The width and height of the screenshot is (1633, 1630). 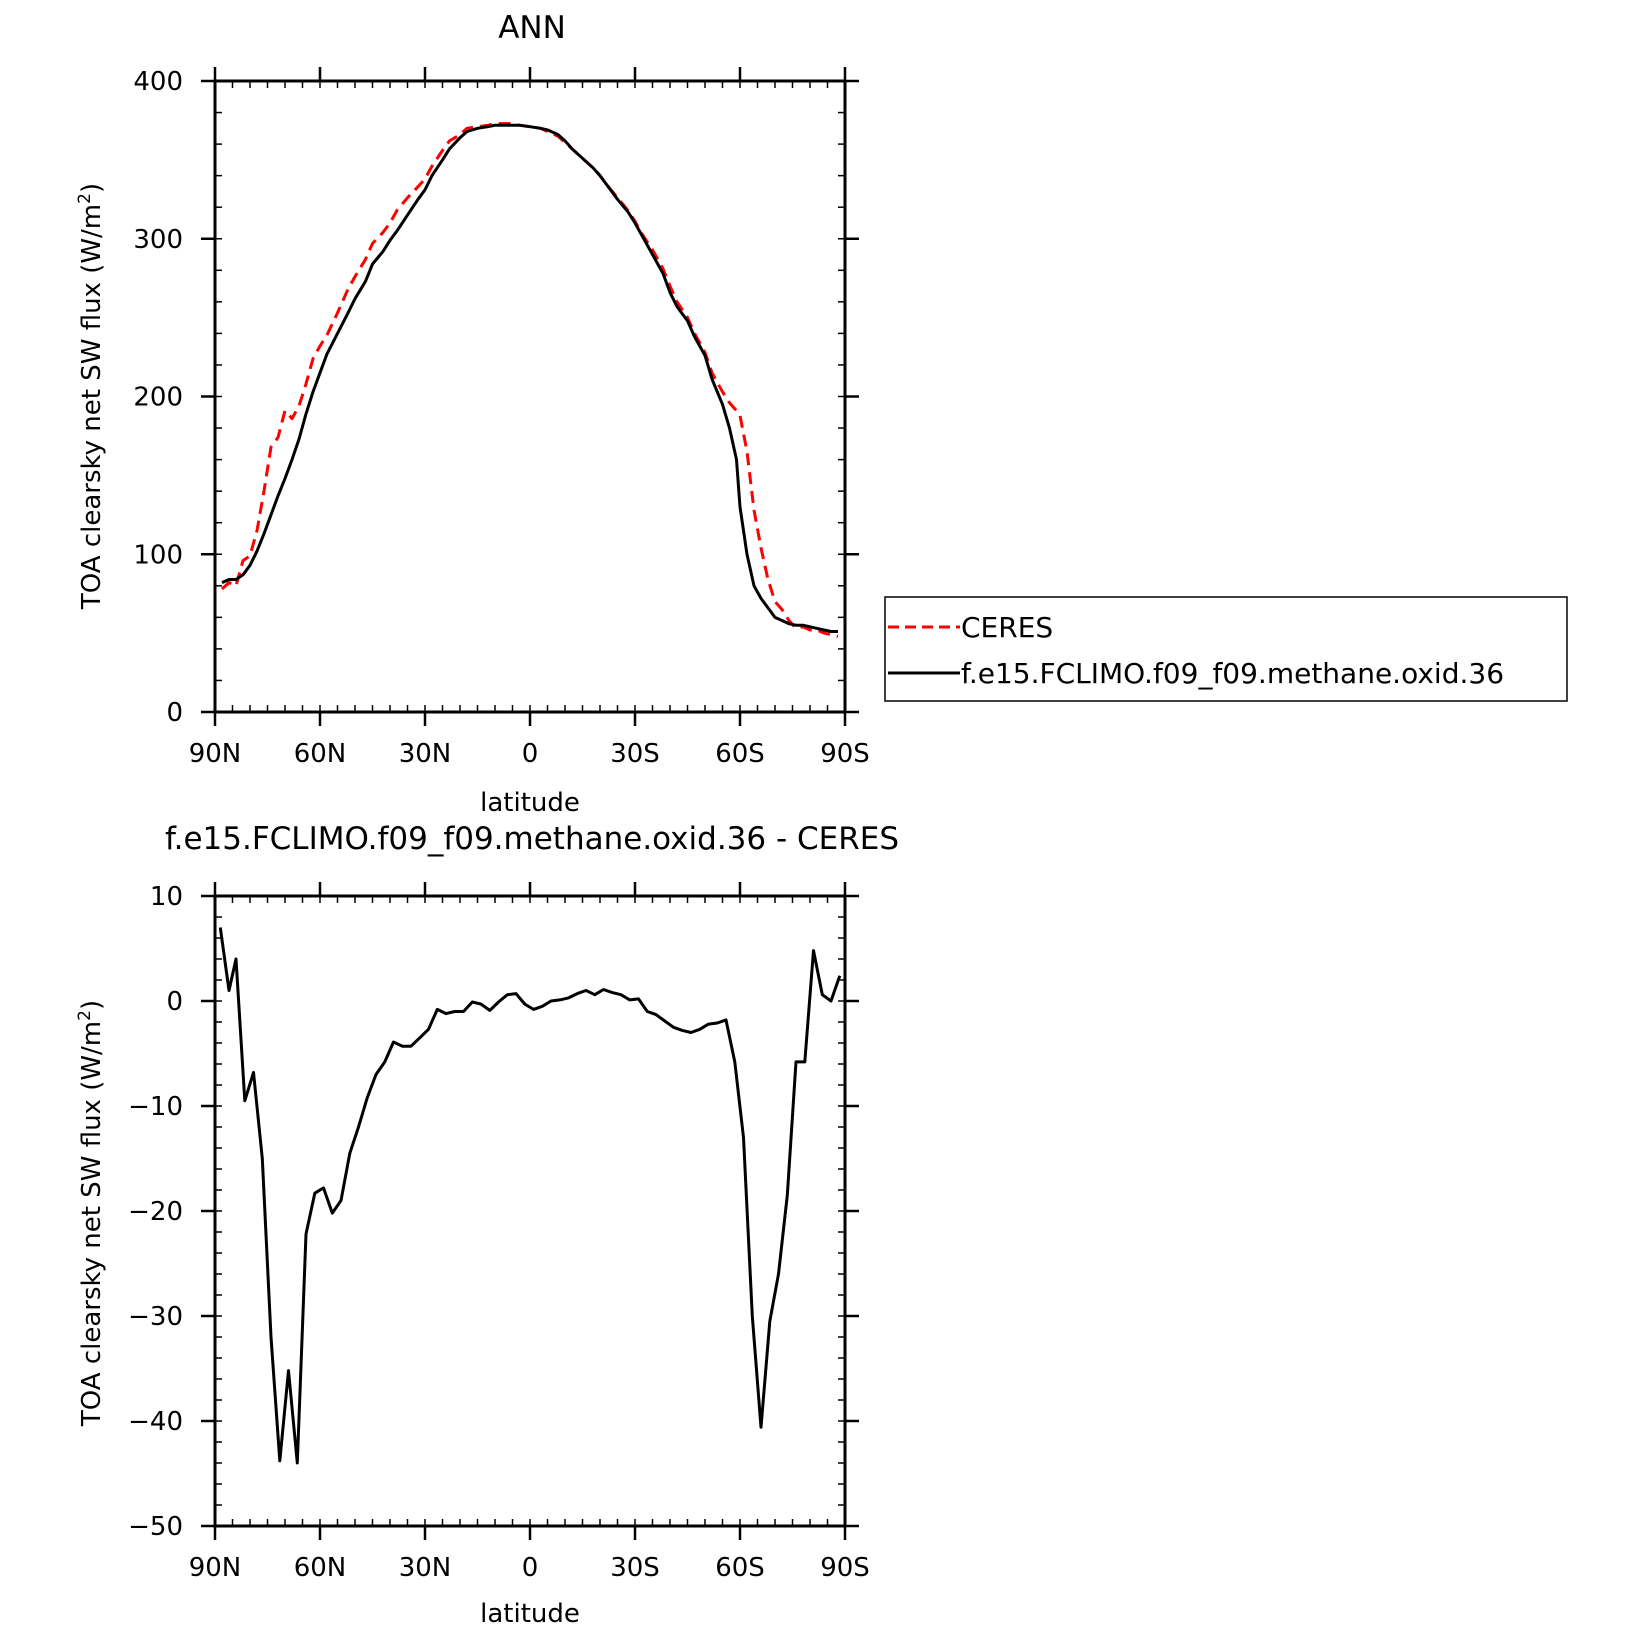 What do you see at coordinates (91, 1213) in the screenshot?
I see `bottom-y-axis-label: TOA clearsky net SW flux (W/m2)` at bounding box center [91, 1213].